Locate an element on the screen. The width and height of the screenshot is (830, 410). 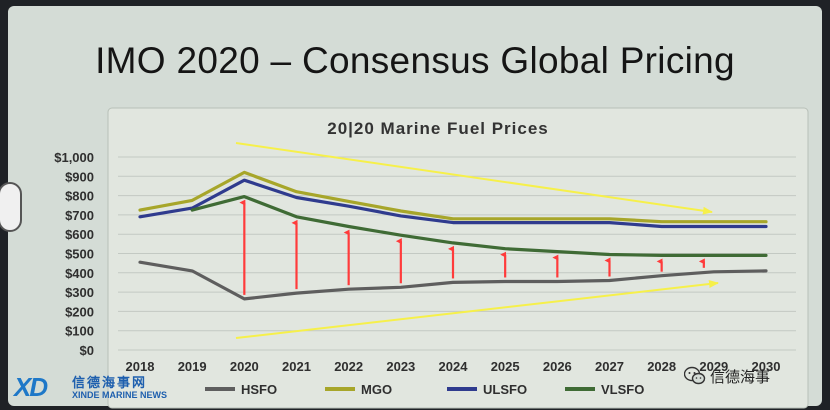
watermark-right: 信德海事 is located at coordinates (727, 376).